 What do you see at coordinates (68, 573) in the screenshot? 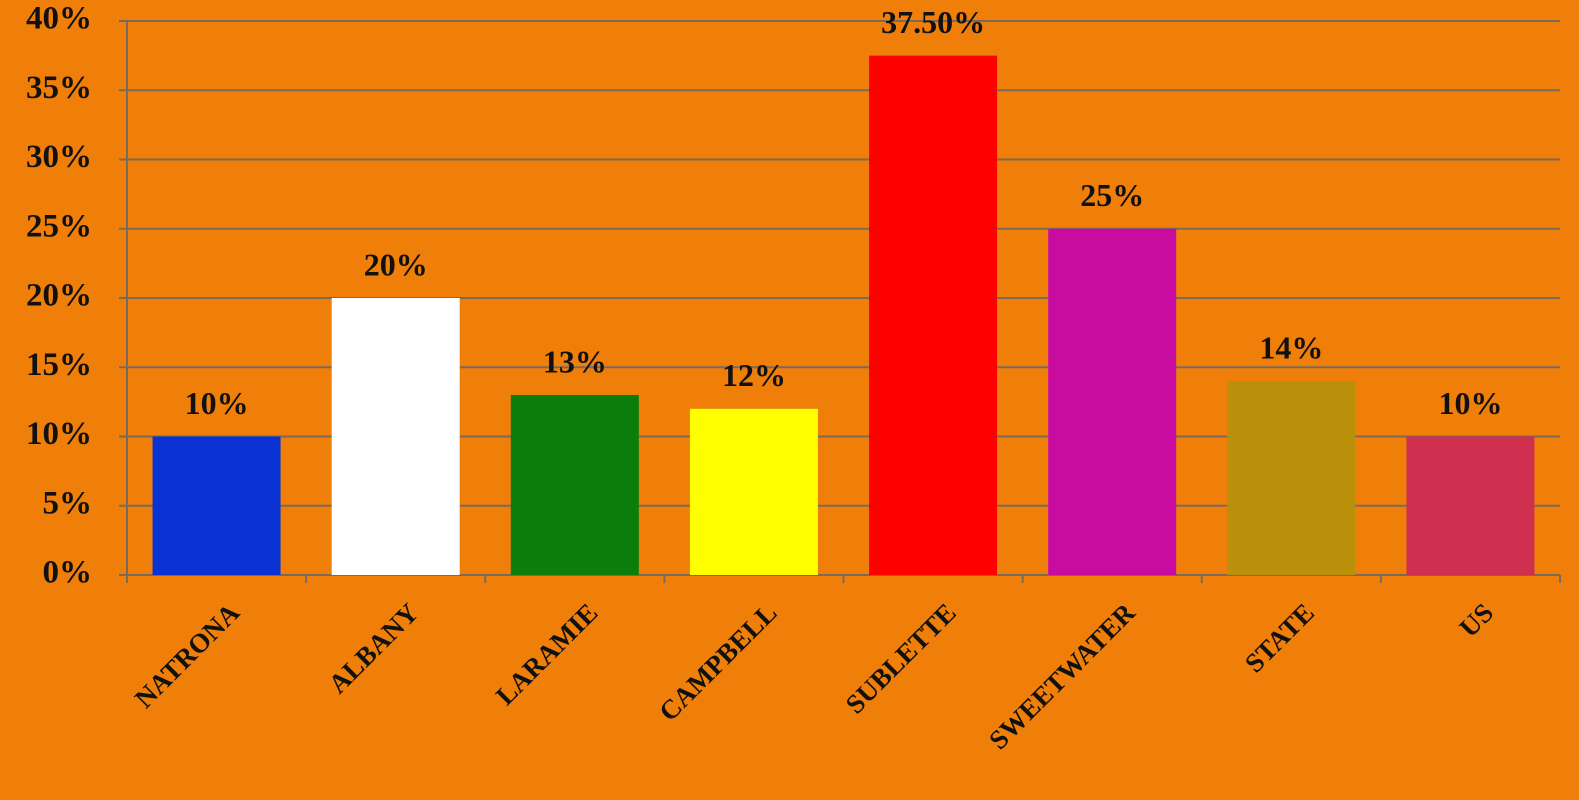
I see `y-tick-label: 0%` at bounding box center [68, 573].